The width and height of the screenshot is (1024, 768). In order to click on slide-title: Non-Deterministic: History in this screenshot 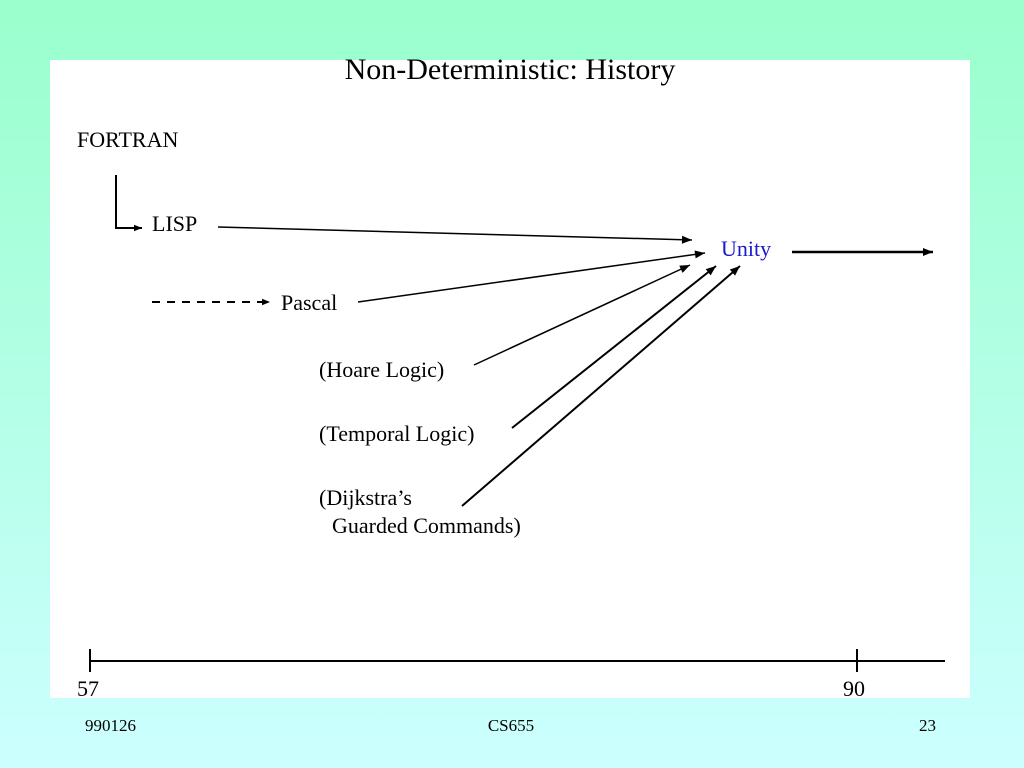, I will do `click(510, 69)`.